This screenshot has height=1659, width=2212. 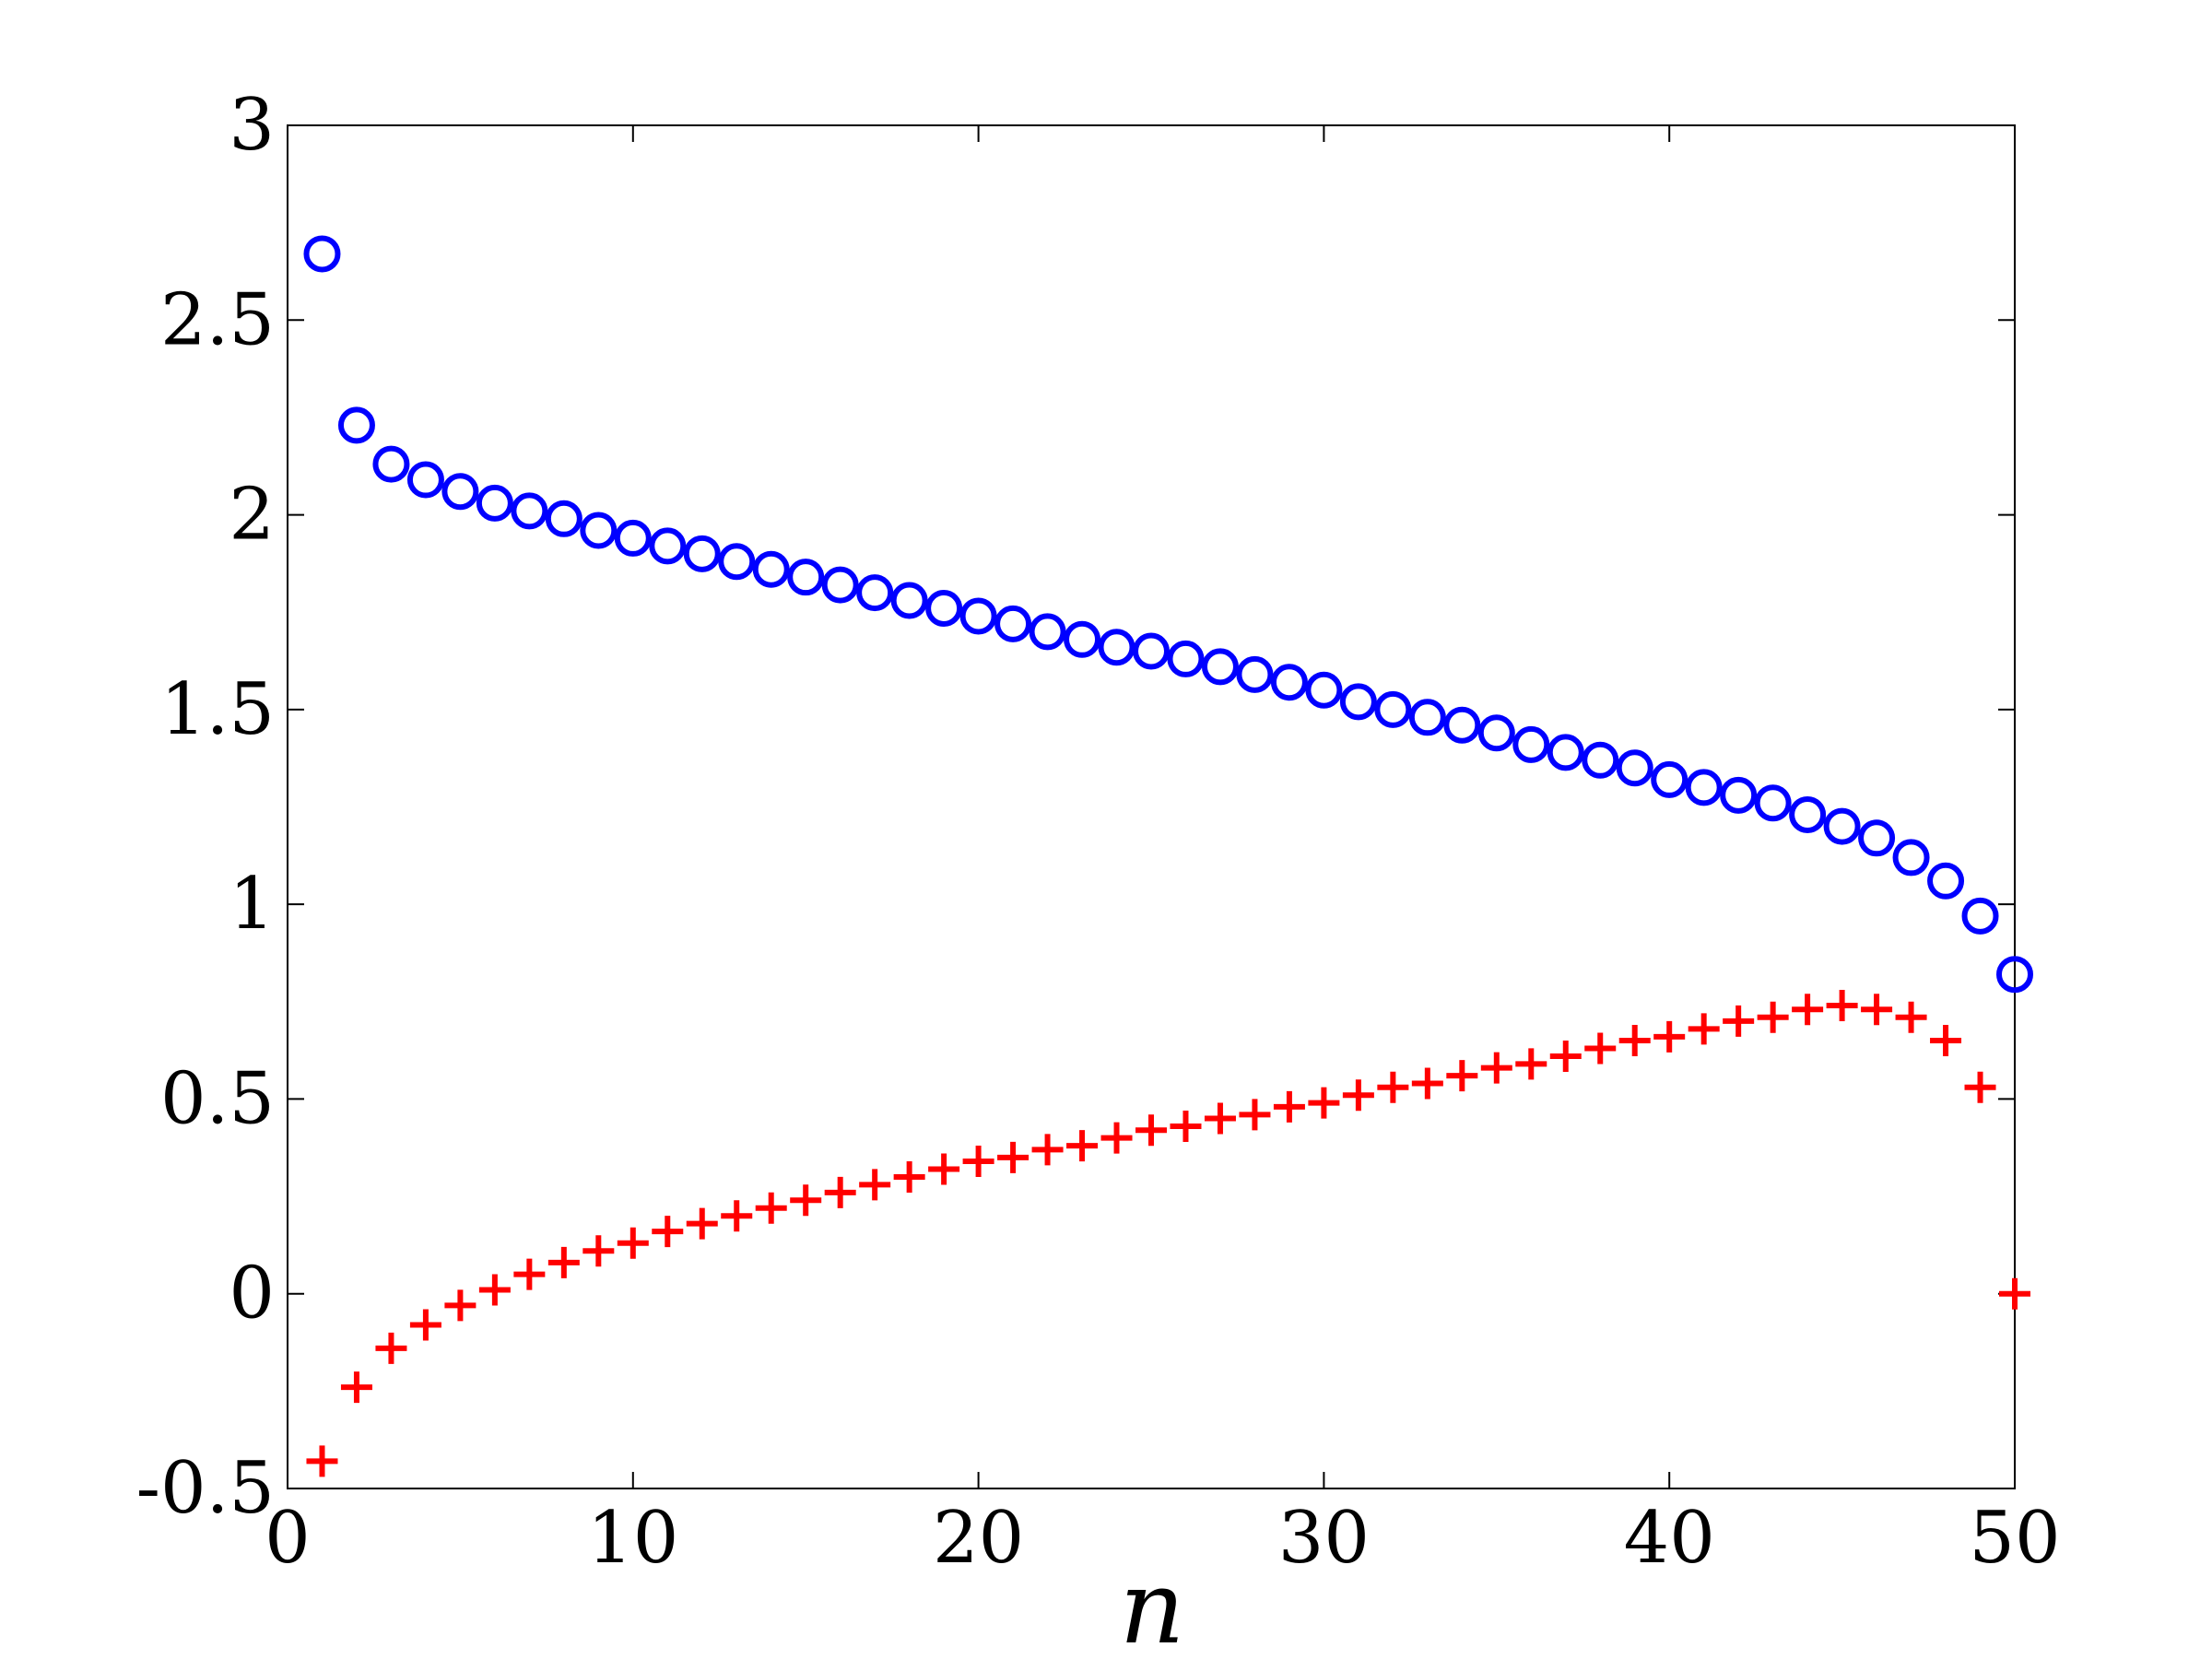 What do you see at coordinates (252, 125) in the screenshot?
I see `y-tick-label: 3` at bounding box center [252, 125].